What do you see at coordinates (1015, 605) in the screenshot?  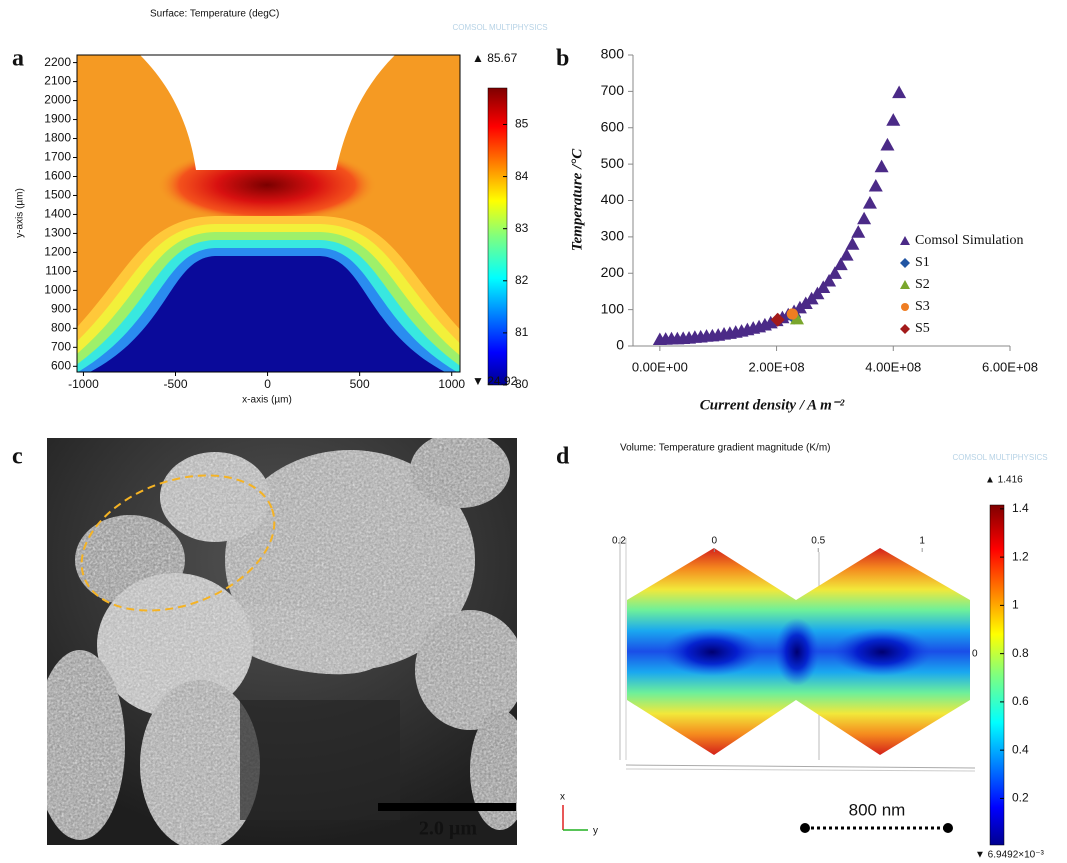 I see `colorbar-tick-label: 1` at bounding box center [1015, 605].